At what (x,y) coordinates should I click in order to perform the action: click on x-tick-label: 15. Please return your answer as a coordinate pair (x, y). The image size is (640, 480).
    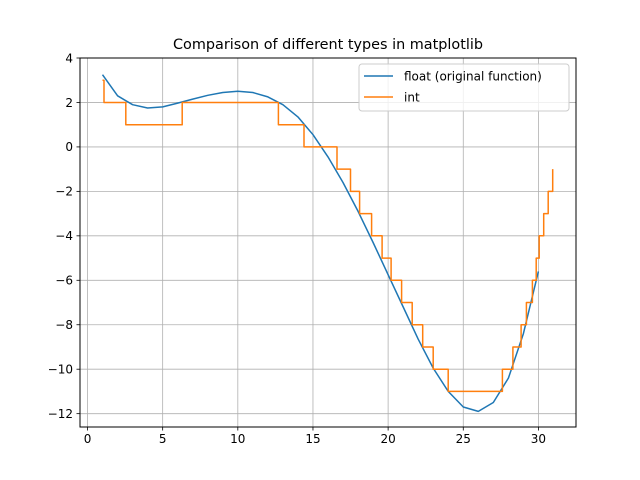
    Looking at the image, I should click on (312, 439).